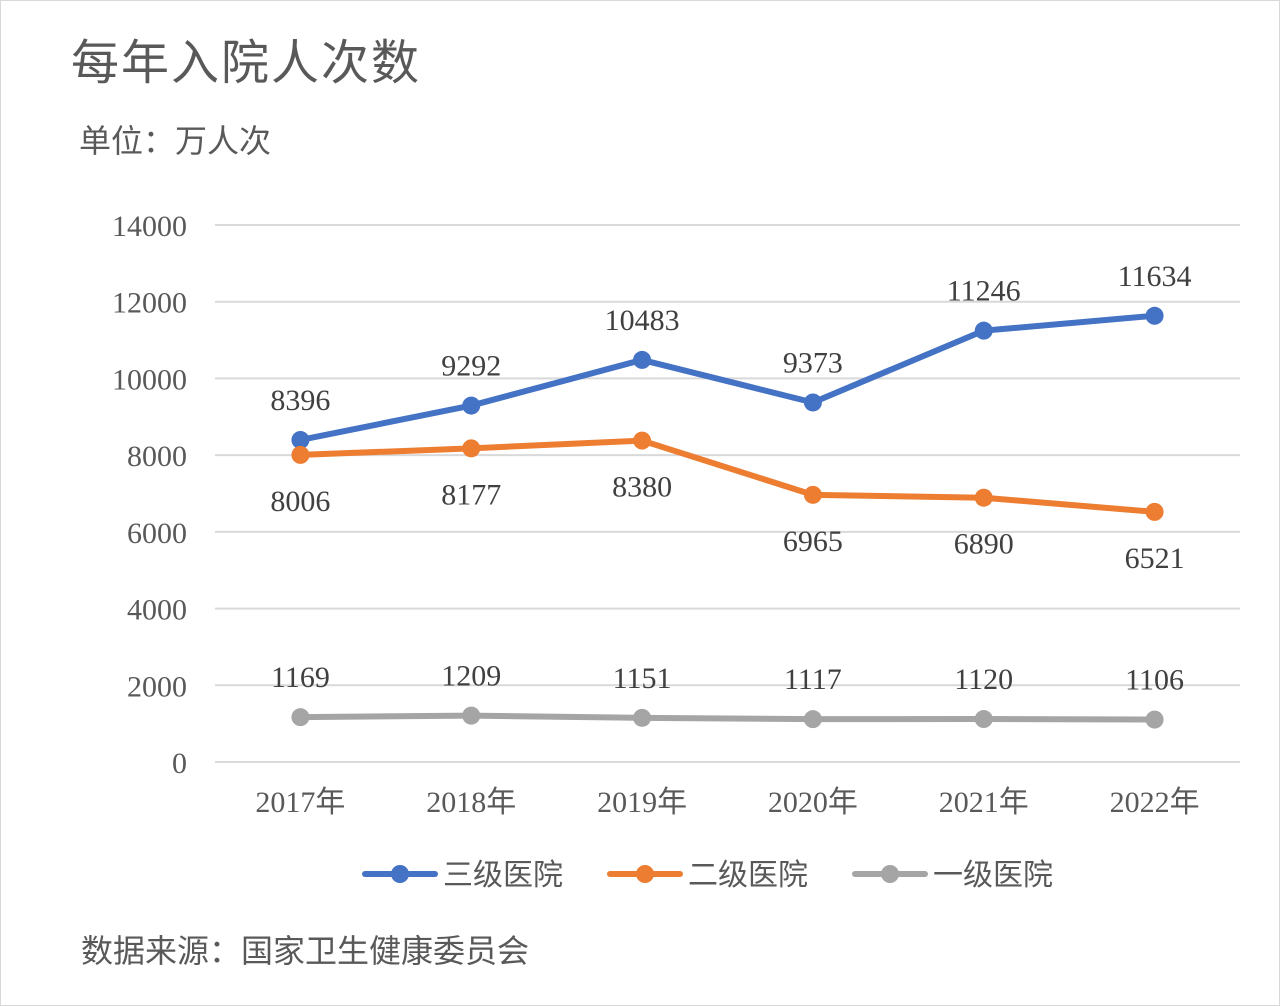 The image size is (1280, 1006). What do you see at coordinates (748, 875) in the screenshot?
I see `legend-label: 二级医院` at bounding box center [748, 875].